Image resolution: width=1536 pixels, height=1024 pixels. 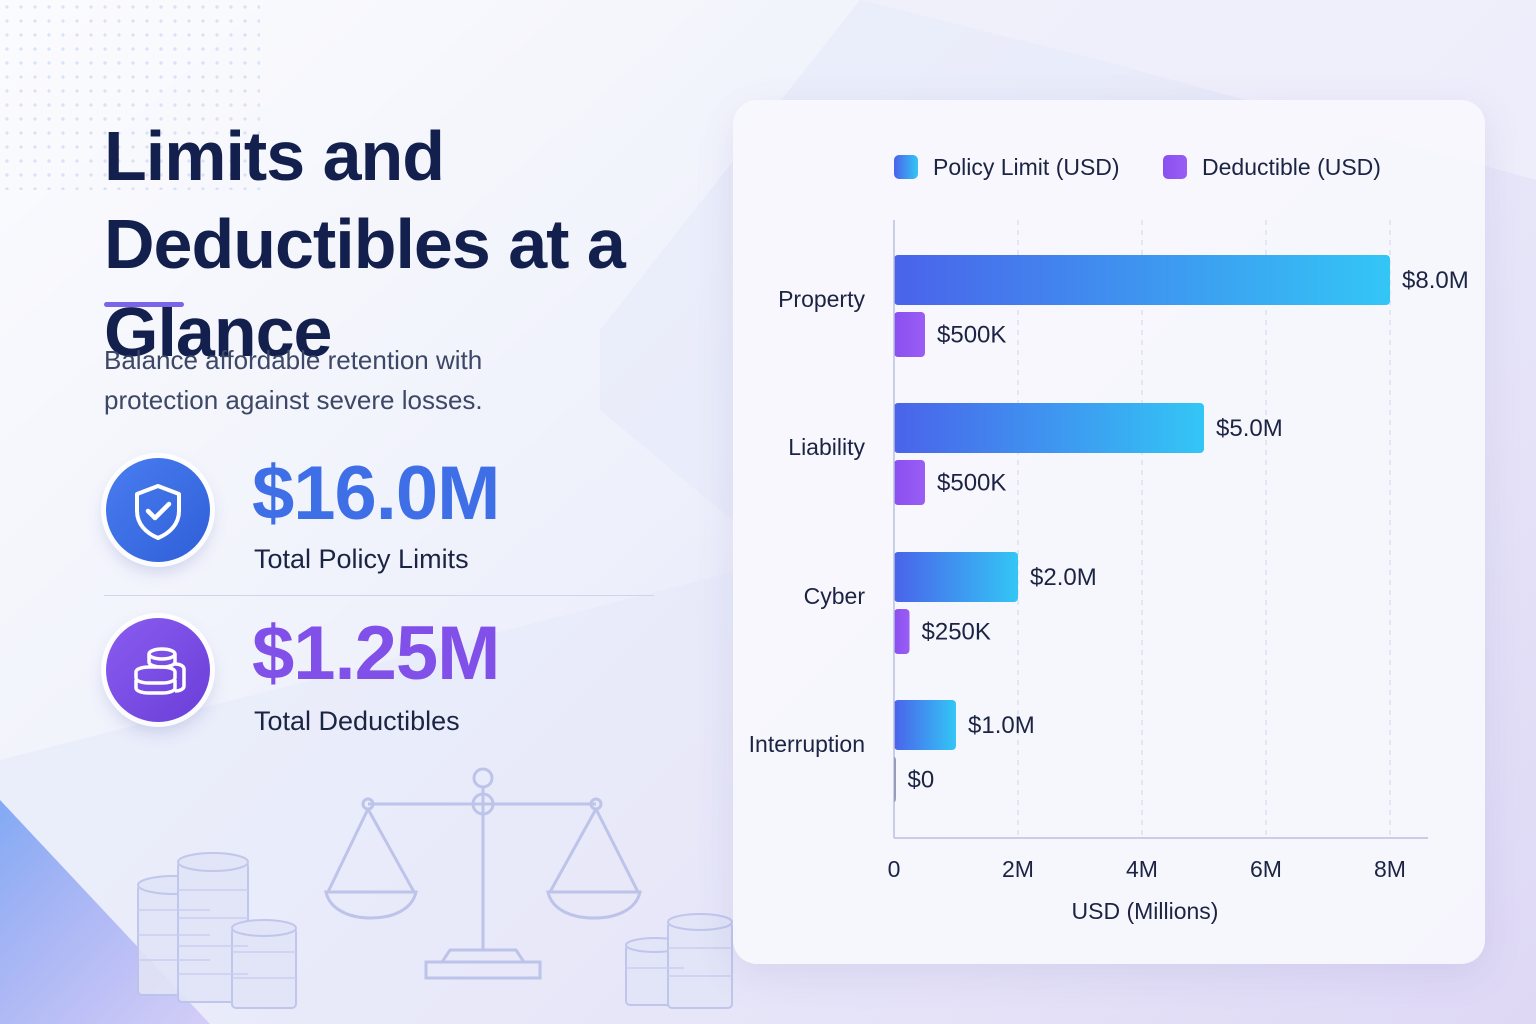 What do you see at coordinates (894, 869) in the screenshot?
I see `x-tick-label: 0` at bounding box center [894, 869].